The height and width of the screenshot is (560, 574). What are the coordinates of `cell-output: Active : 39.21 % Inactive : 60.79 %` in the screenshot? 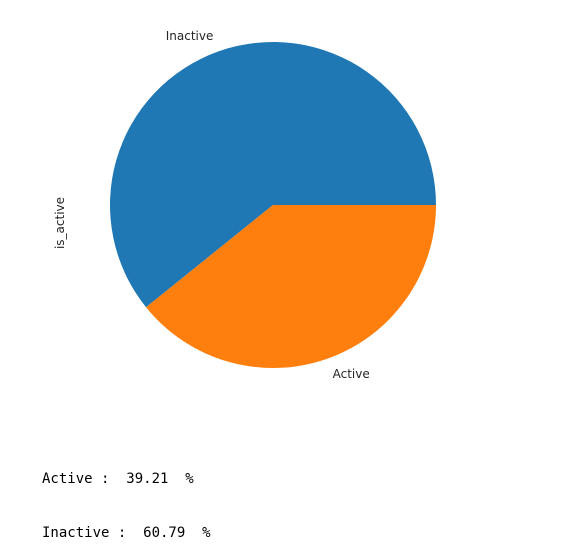 It's located at (126, 497).